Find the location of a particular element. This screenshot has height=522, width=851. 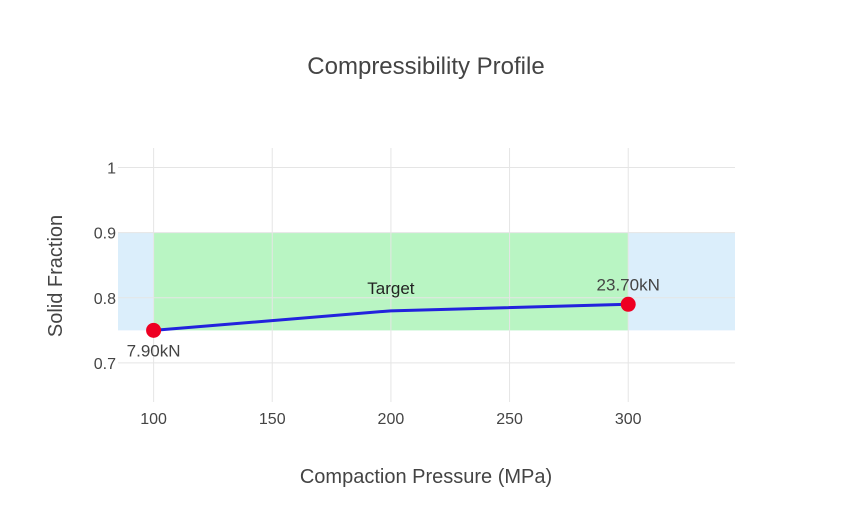

y-tick-label: 0.7 is located at coordinates (105, 364).